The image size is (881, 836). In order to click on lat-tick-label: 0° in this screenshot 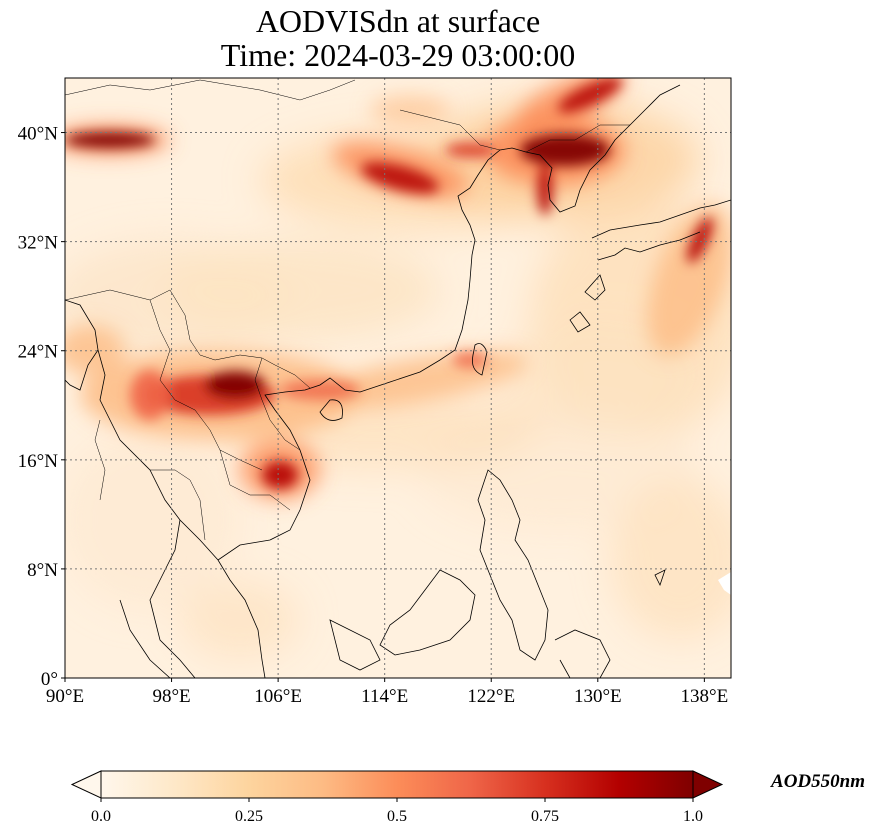, I will do `click(49, 679)`.